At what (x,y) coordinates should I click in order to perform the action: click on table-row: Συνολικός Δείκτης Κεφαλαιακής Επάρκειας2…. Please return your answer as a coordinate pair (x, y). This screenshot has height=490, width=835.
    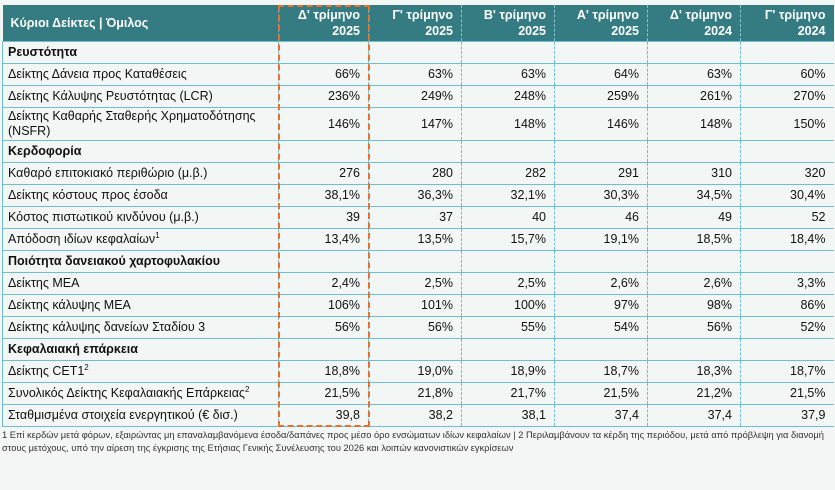
    Looking at the image, I should click on (418, 393).